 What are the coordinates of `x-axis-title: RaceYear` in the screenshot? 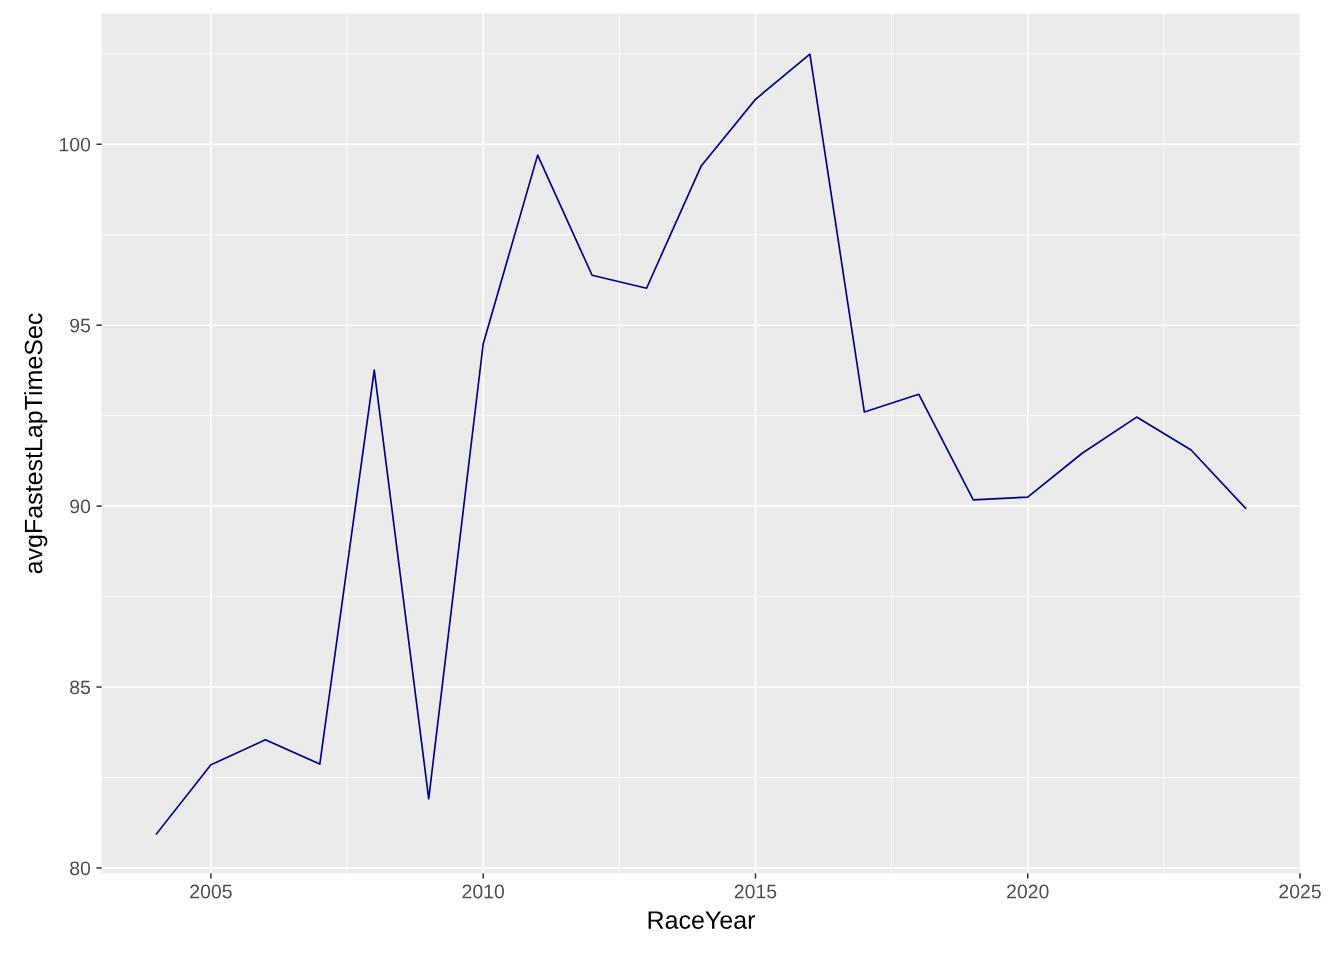 It's located at (702, 920).